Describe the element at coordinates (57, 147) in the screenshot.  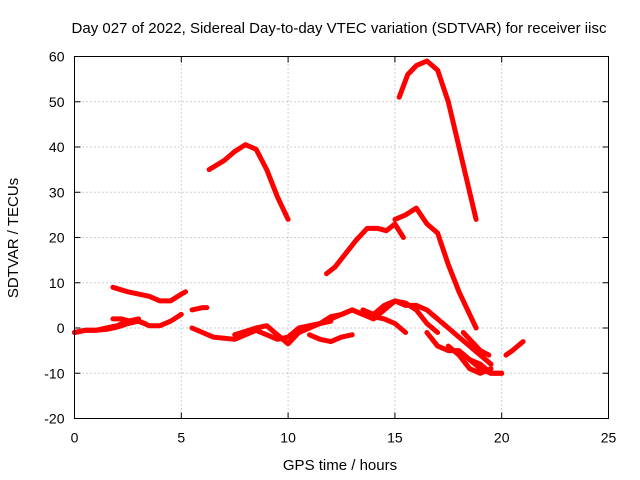
I see `y-tick-label: 40` at that location.